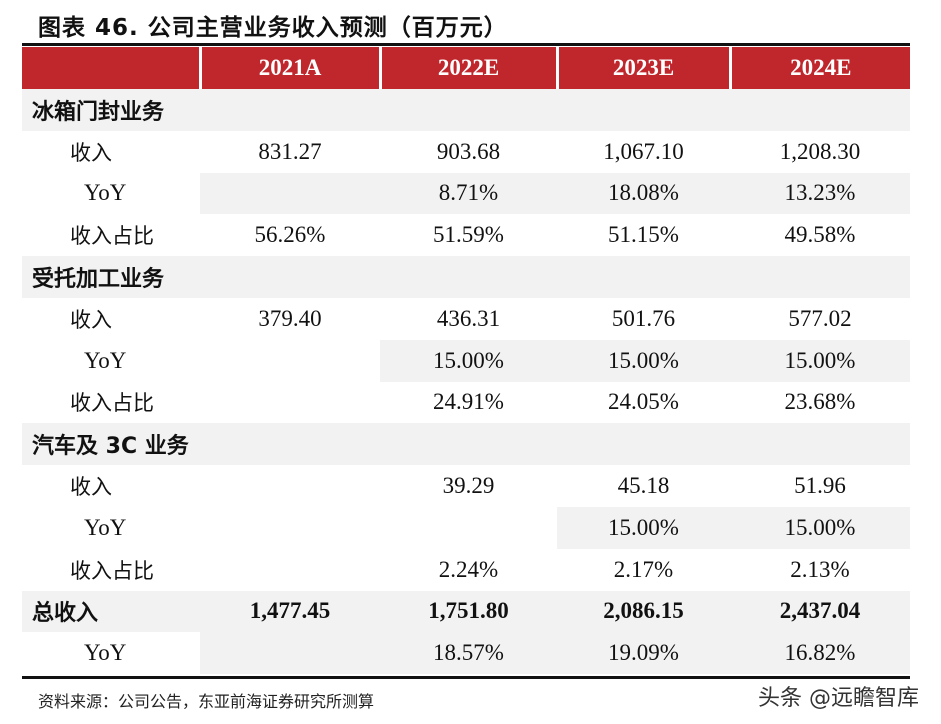 The height and width of the screenshot is (724, 941). Describe the element at coordinates (838, 698) in the screenshot. I see `watermark: 头条 @远瞻智库` at that location.